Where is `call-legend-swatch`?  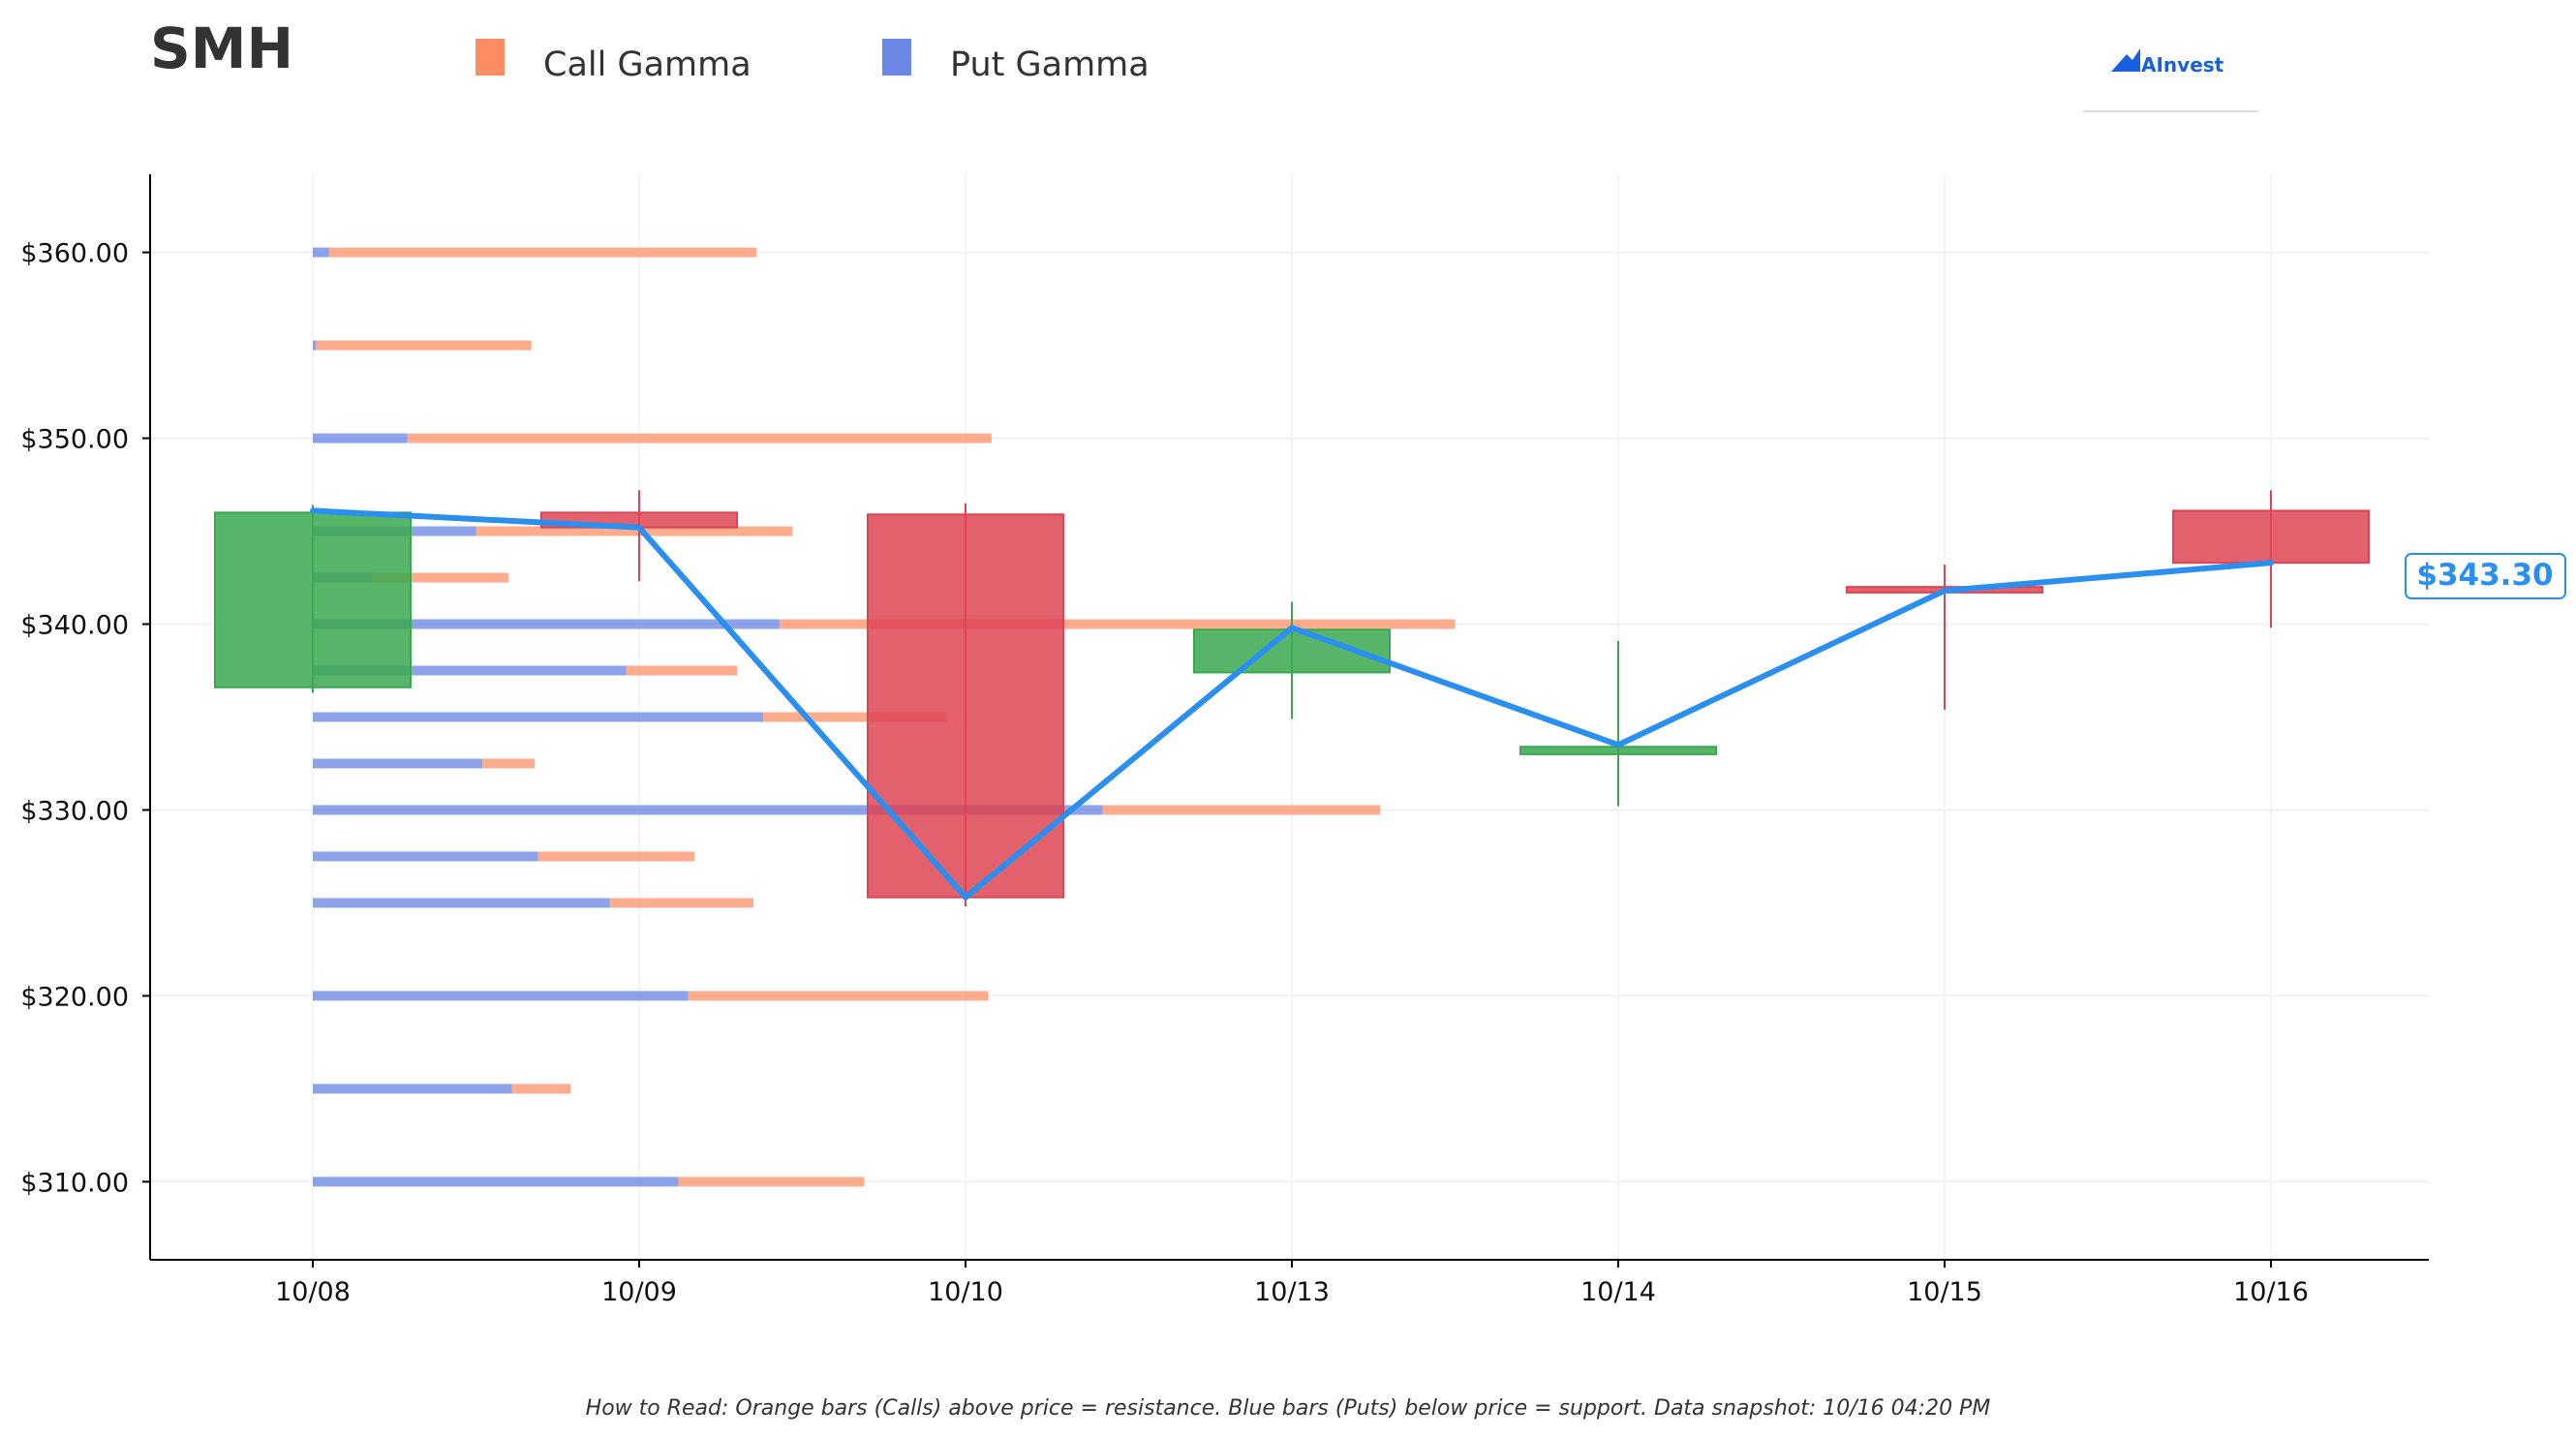
call-legend-swatch is located at coordinates (490, 58).